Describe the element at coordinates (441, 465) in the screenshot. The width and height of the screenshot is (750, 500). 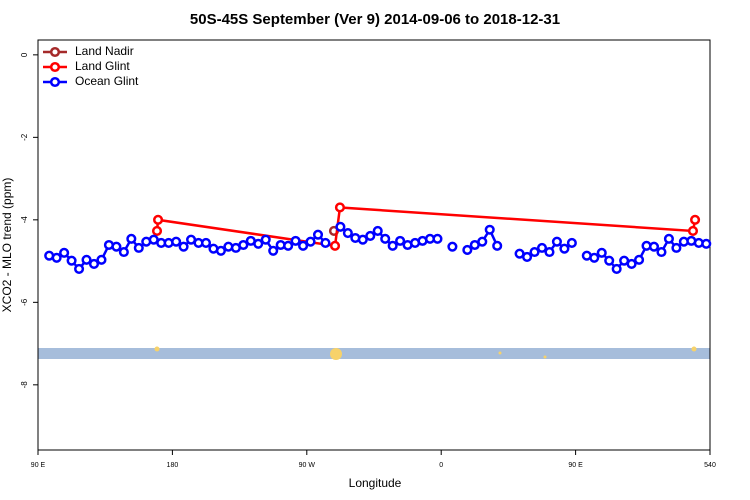
I see `x-tick-label: 0` at that location.